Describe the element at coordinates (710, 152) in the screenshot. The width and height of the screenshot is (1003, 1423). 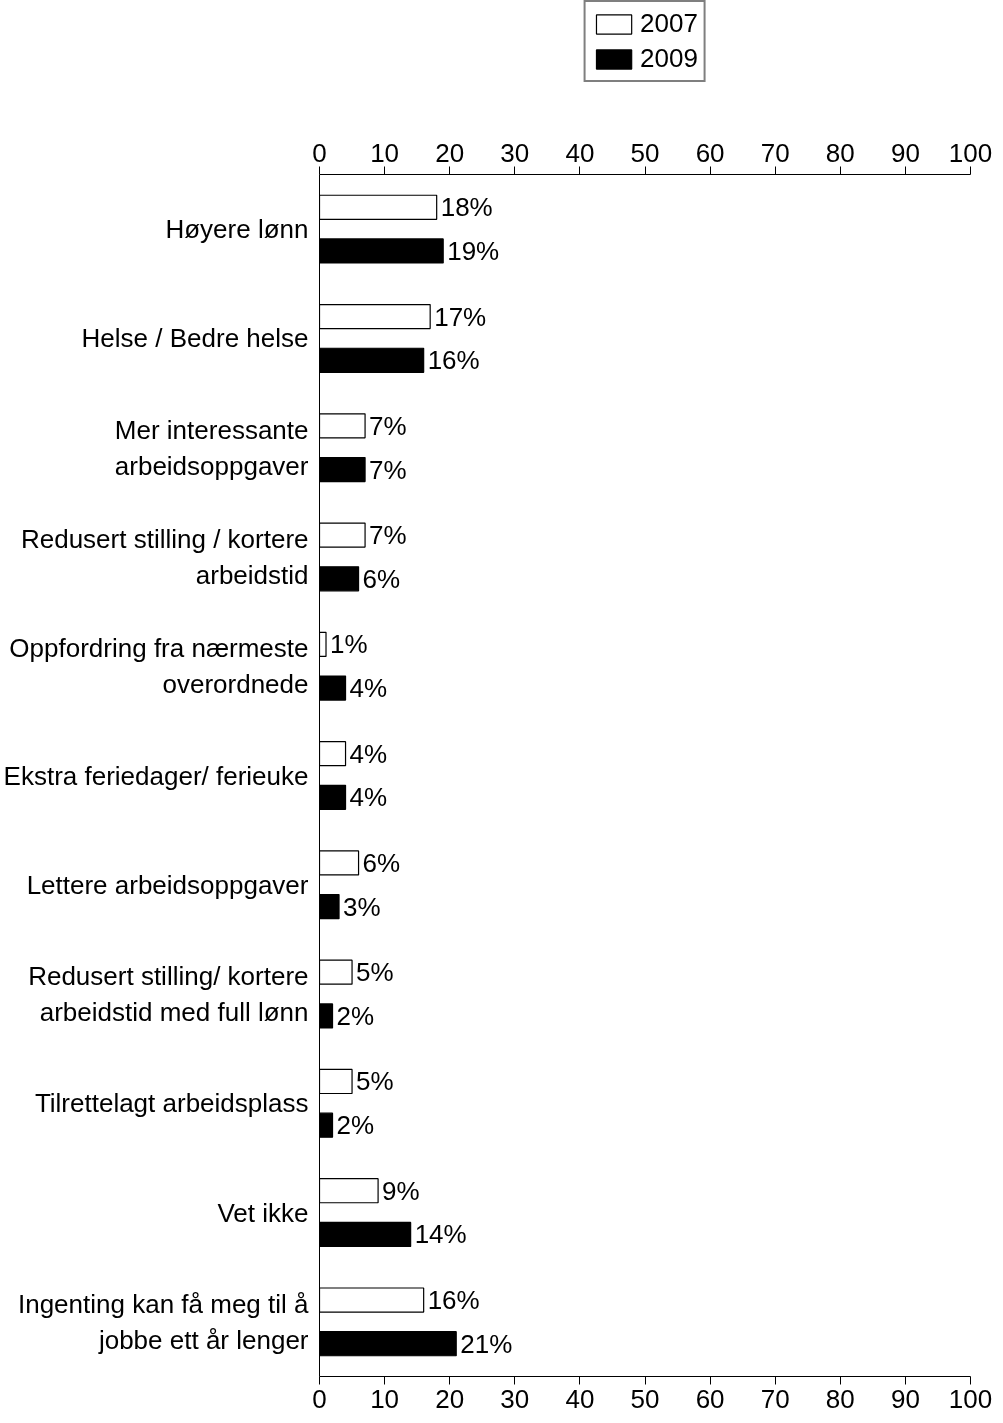
I see `x-tick-label: 60` at that location.